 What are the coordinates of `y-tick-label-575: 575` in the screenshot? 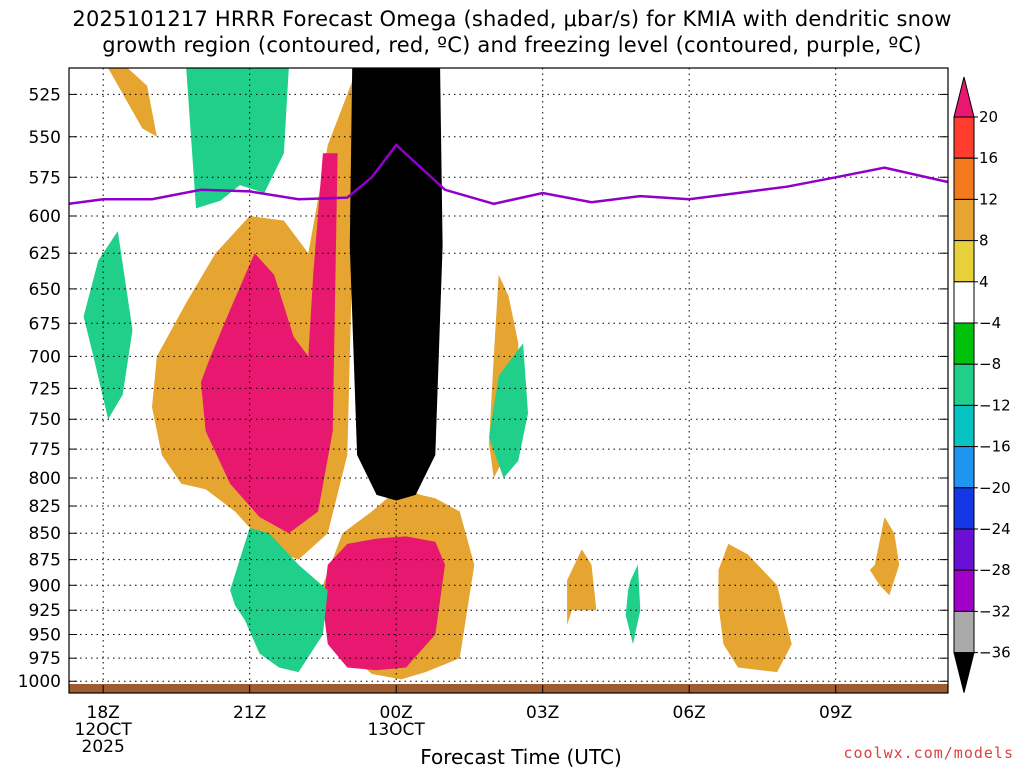 It's located at (45, 178).